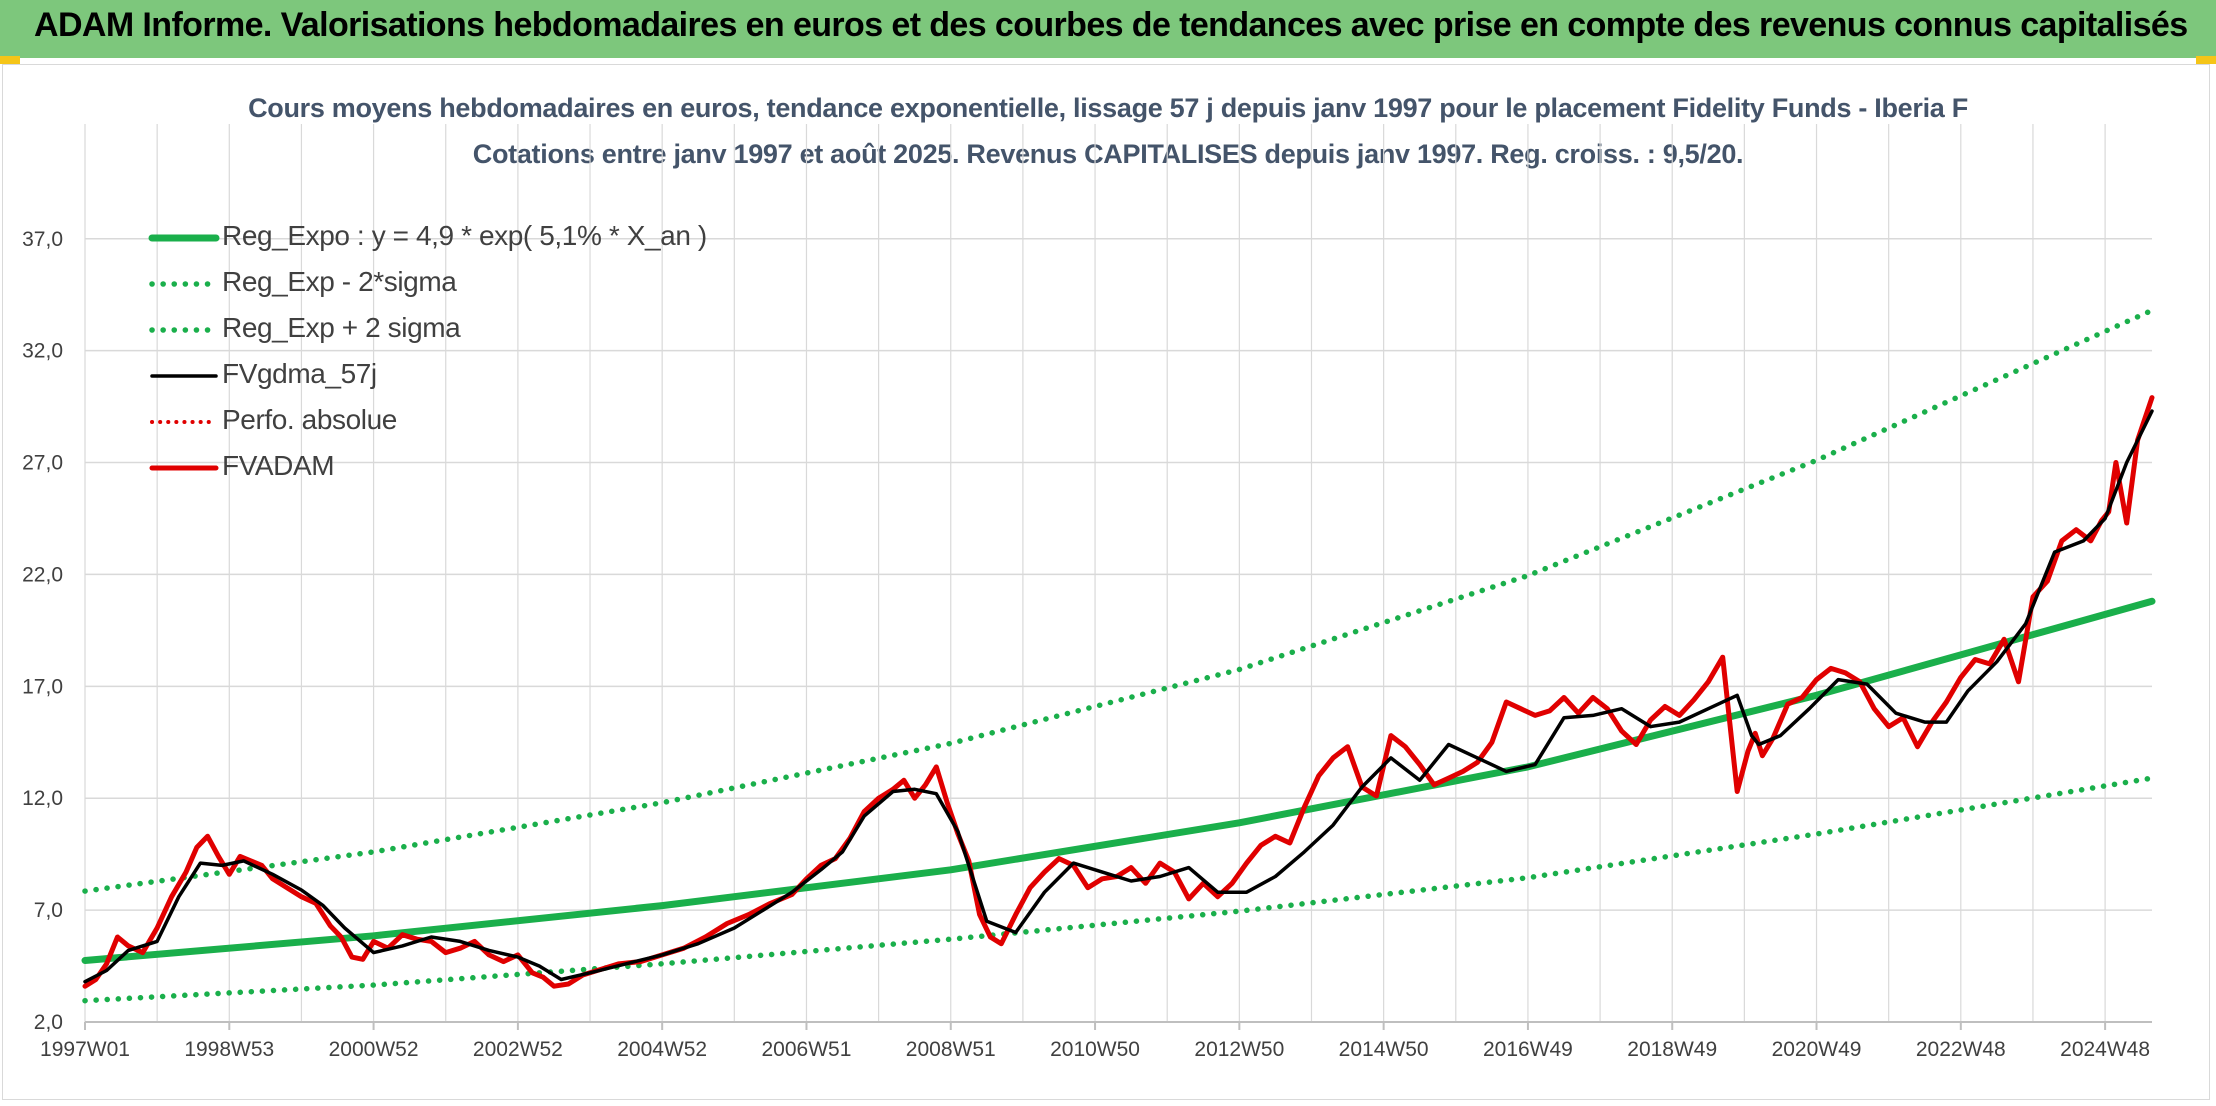 This screenshot has width=2216, height=1106. Describe the element at coordinates (662, 1049) in the screenshot. I see `x-tick-label: 2004W52` at that location.